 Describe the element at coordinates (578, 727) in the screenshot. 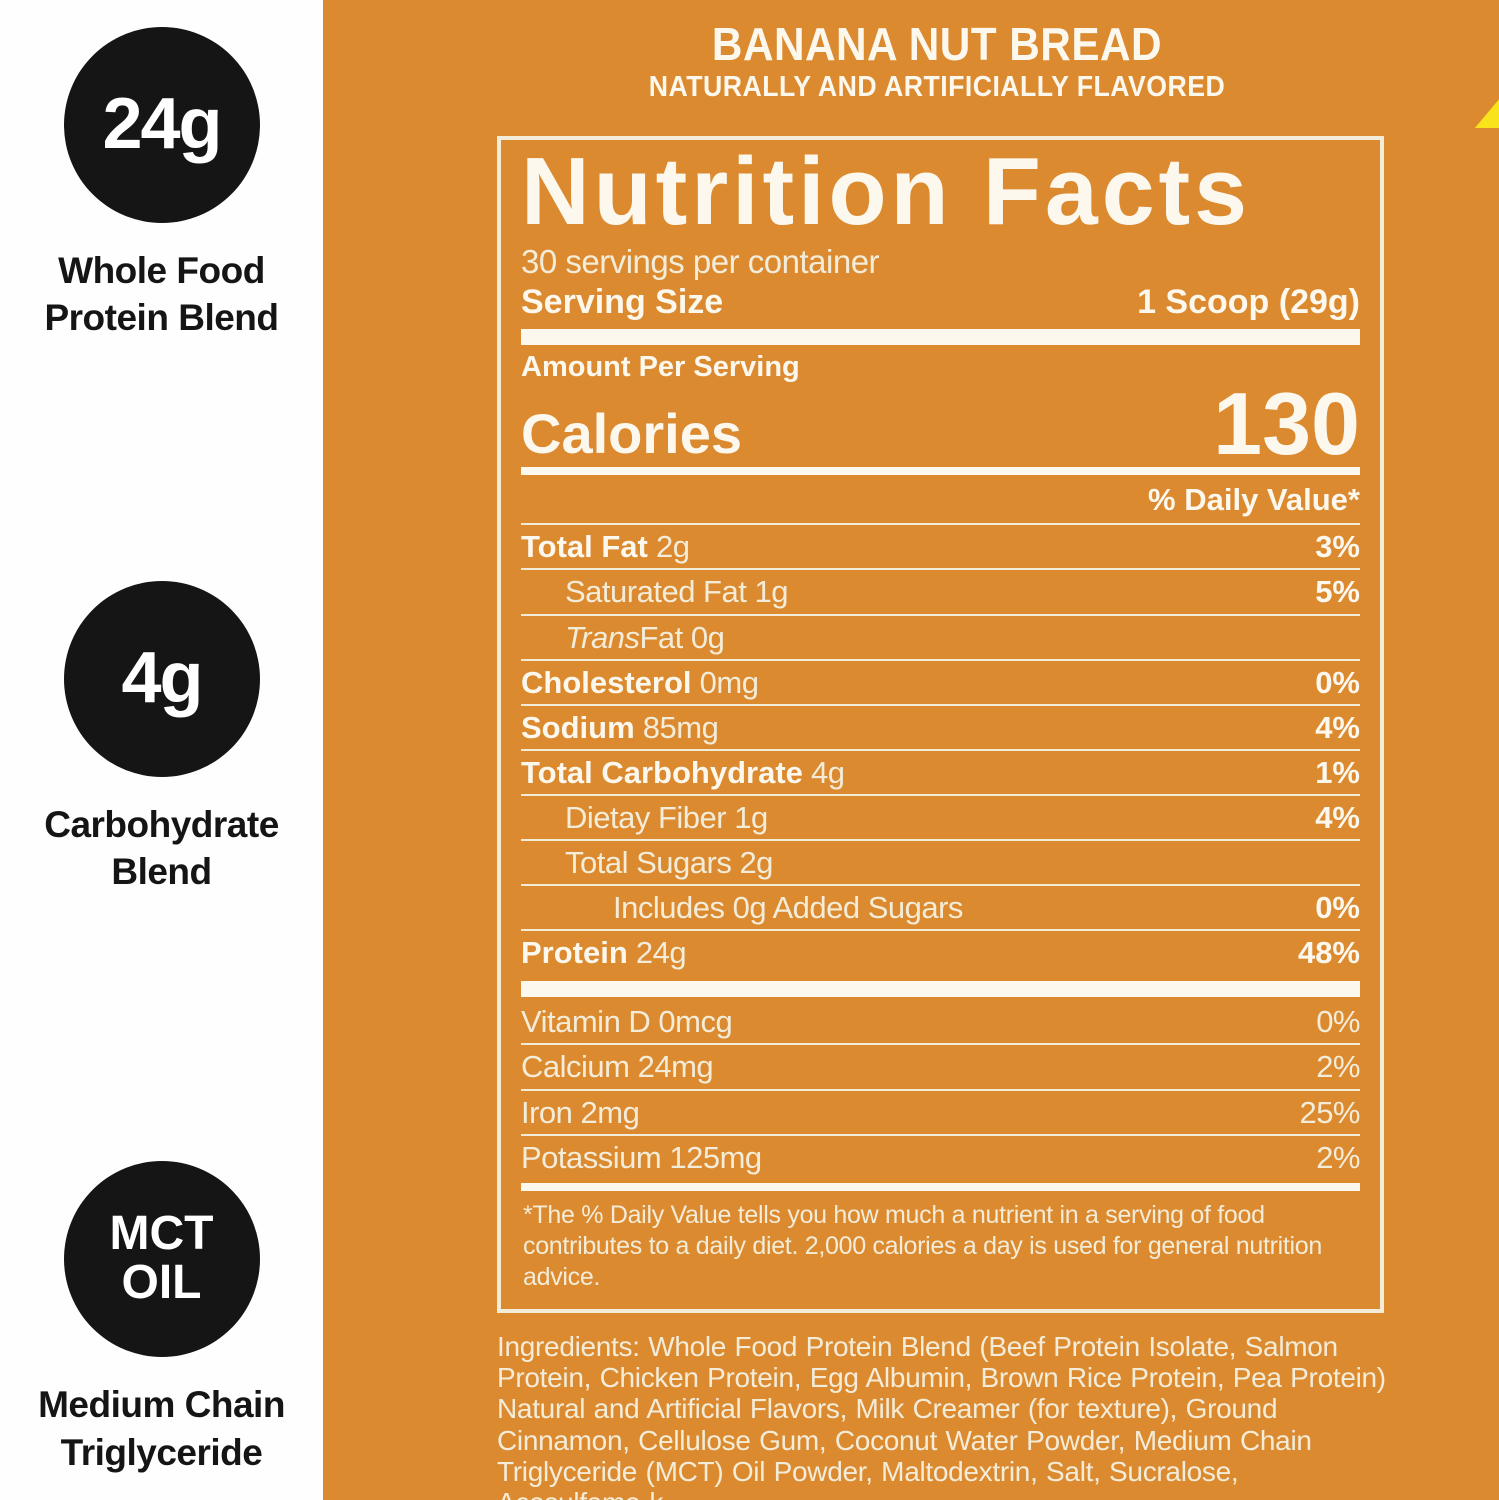

I see `nutrient-name-text: Sodium` at that location.